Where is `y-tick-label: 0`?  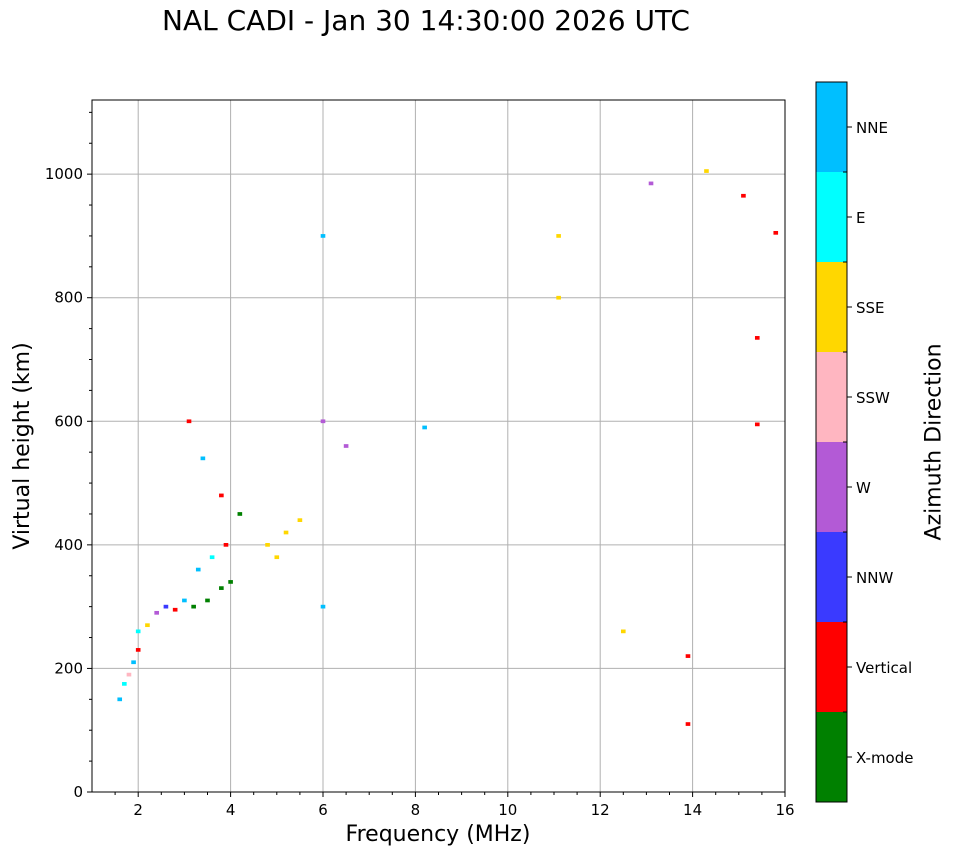
y-tick-label: 0 is located at coordinates (78, 792).